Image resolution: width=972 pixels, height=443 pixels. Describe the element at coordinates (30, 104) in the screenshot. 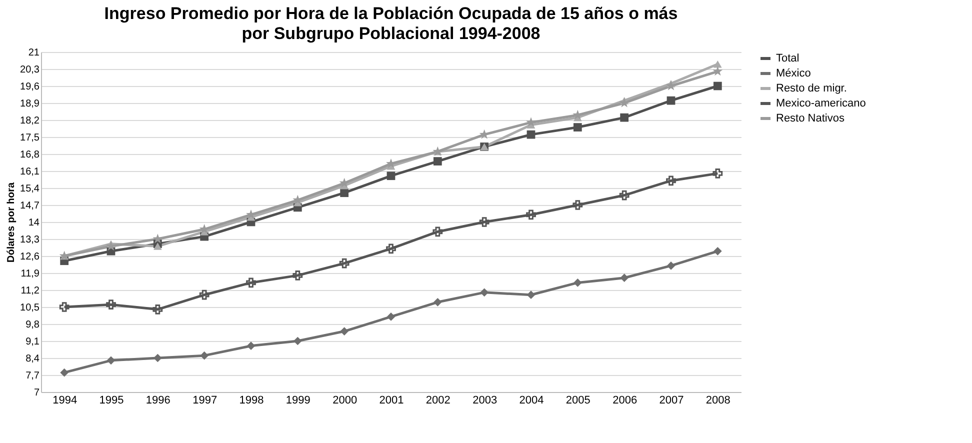

I see `y-tick-label: 18,9` at that location.